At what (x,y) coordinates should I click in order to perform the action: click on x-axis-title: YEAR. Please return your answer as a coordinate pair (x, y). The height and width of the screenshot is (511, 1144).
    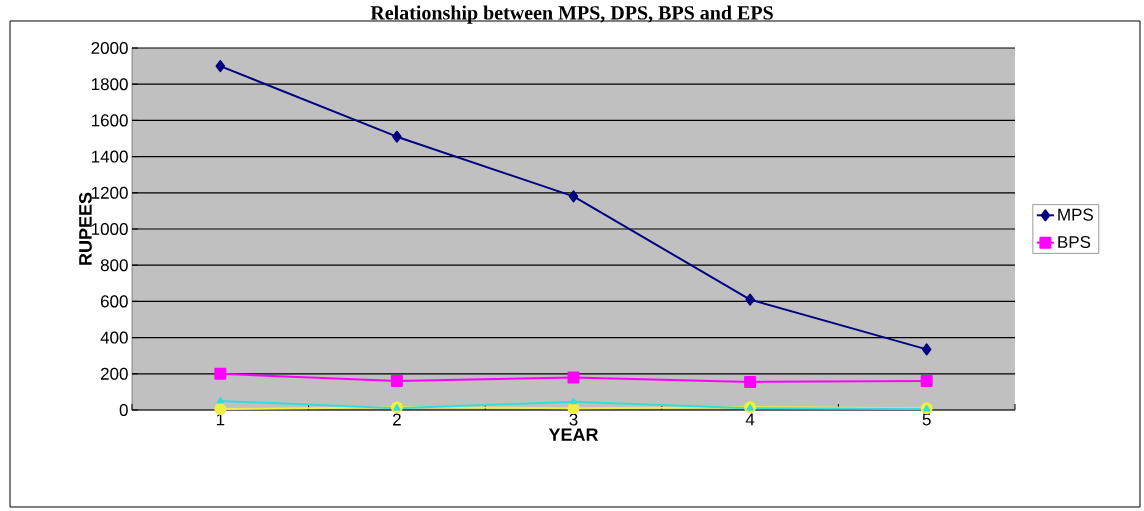
    Looking at the image, I should click on (573, 434).